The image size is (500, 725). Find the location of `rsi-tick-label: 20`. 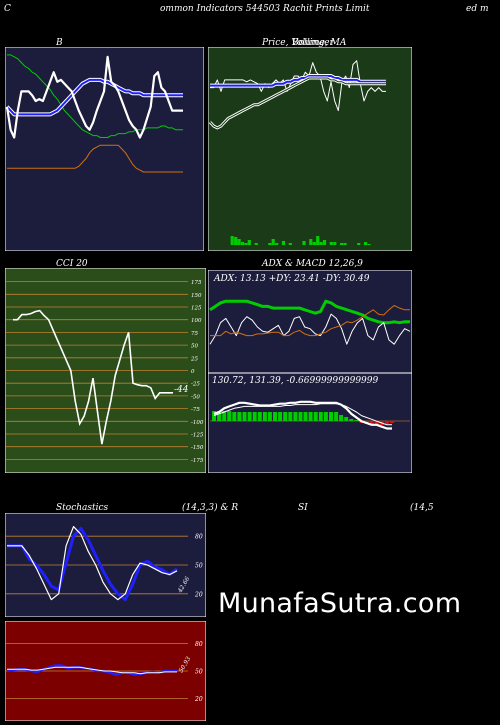

rsi-tick-label: 20 is located at coordinates (198, 699).